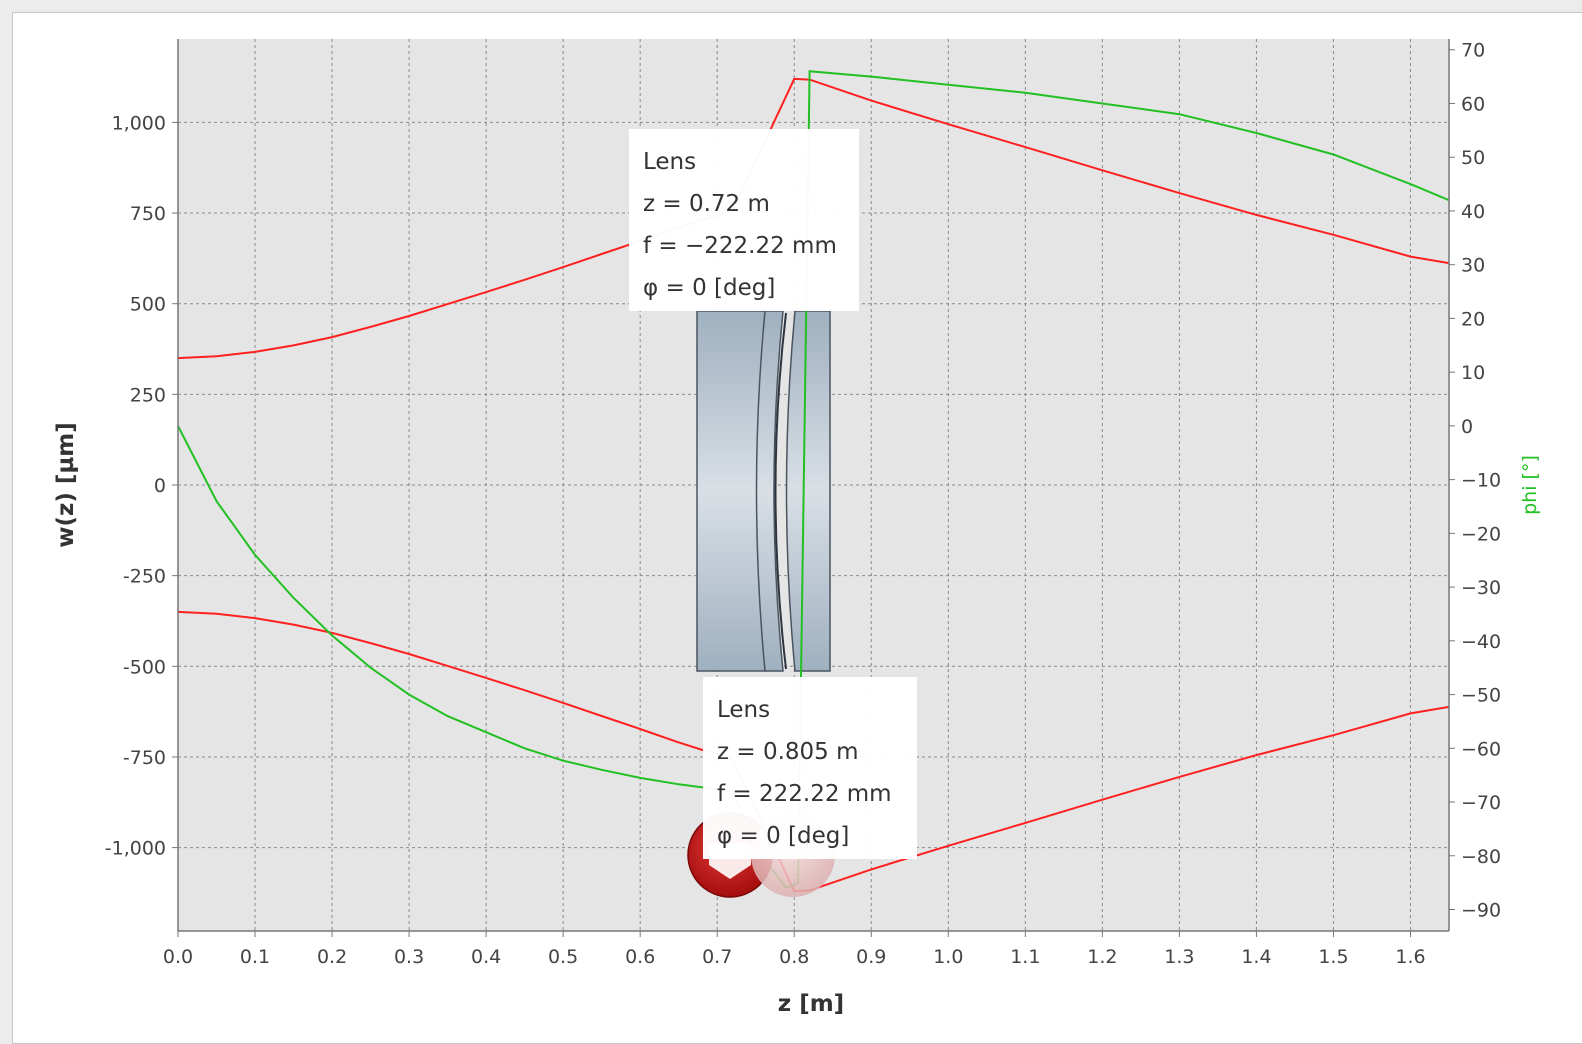 This screenshot has height=1044, width=1582. What do you see at coordinates (1473, 266) in the screenshot?
I see `y2-tick-label: 30` at bounding box center [1473, 266].